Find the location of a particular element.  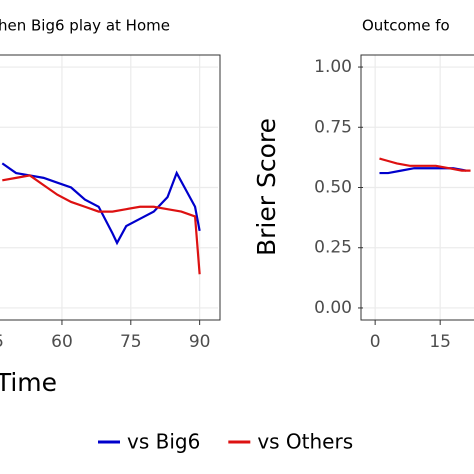

x-tick-label: 45 is located at coordinates (2, 342).